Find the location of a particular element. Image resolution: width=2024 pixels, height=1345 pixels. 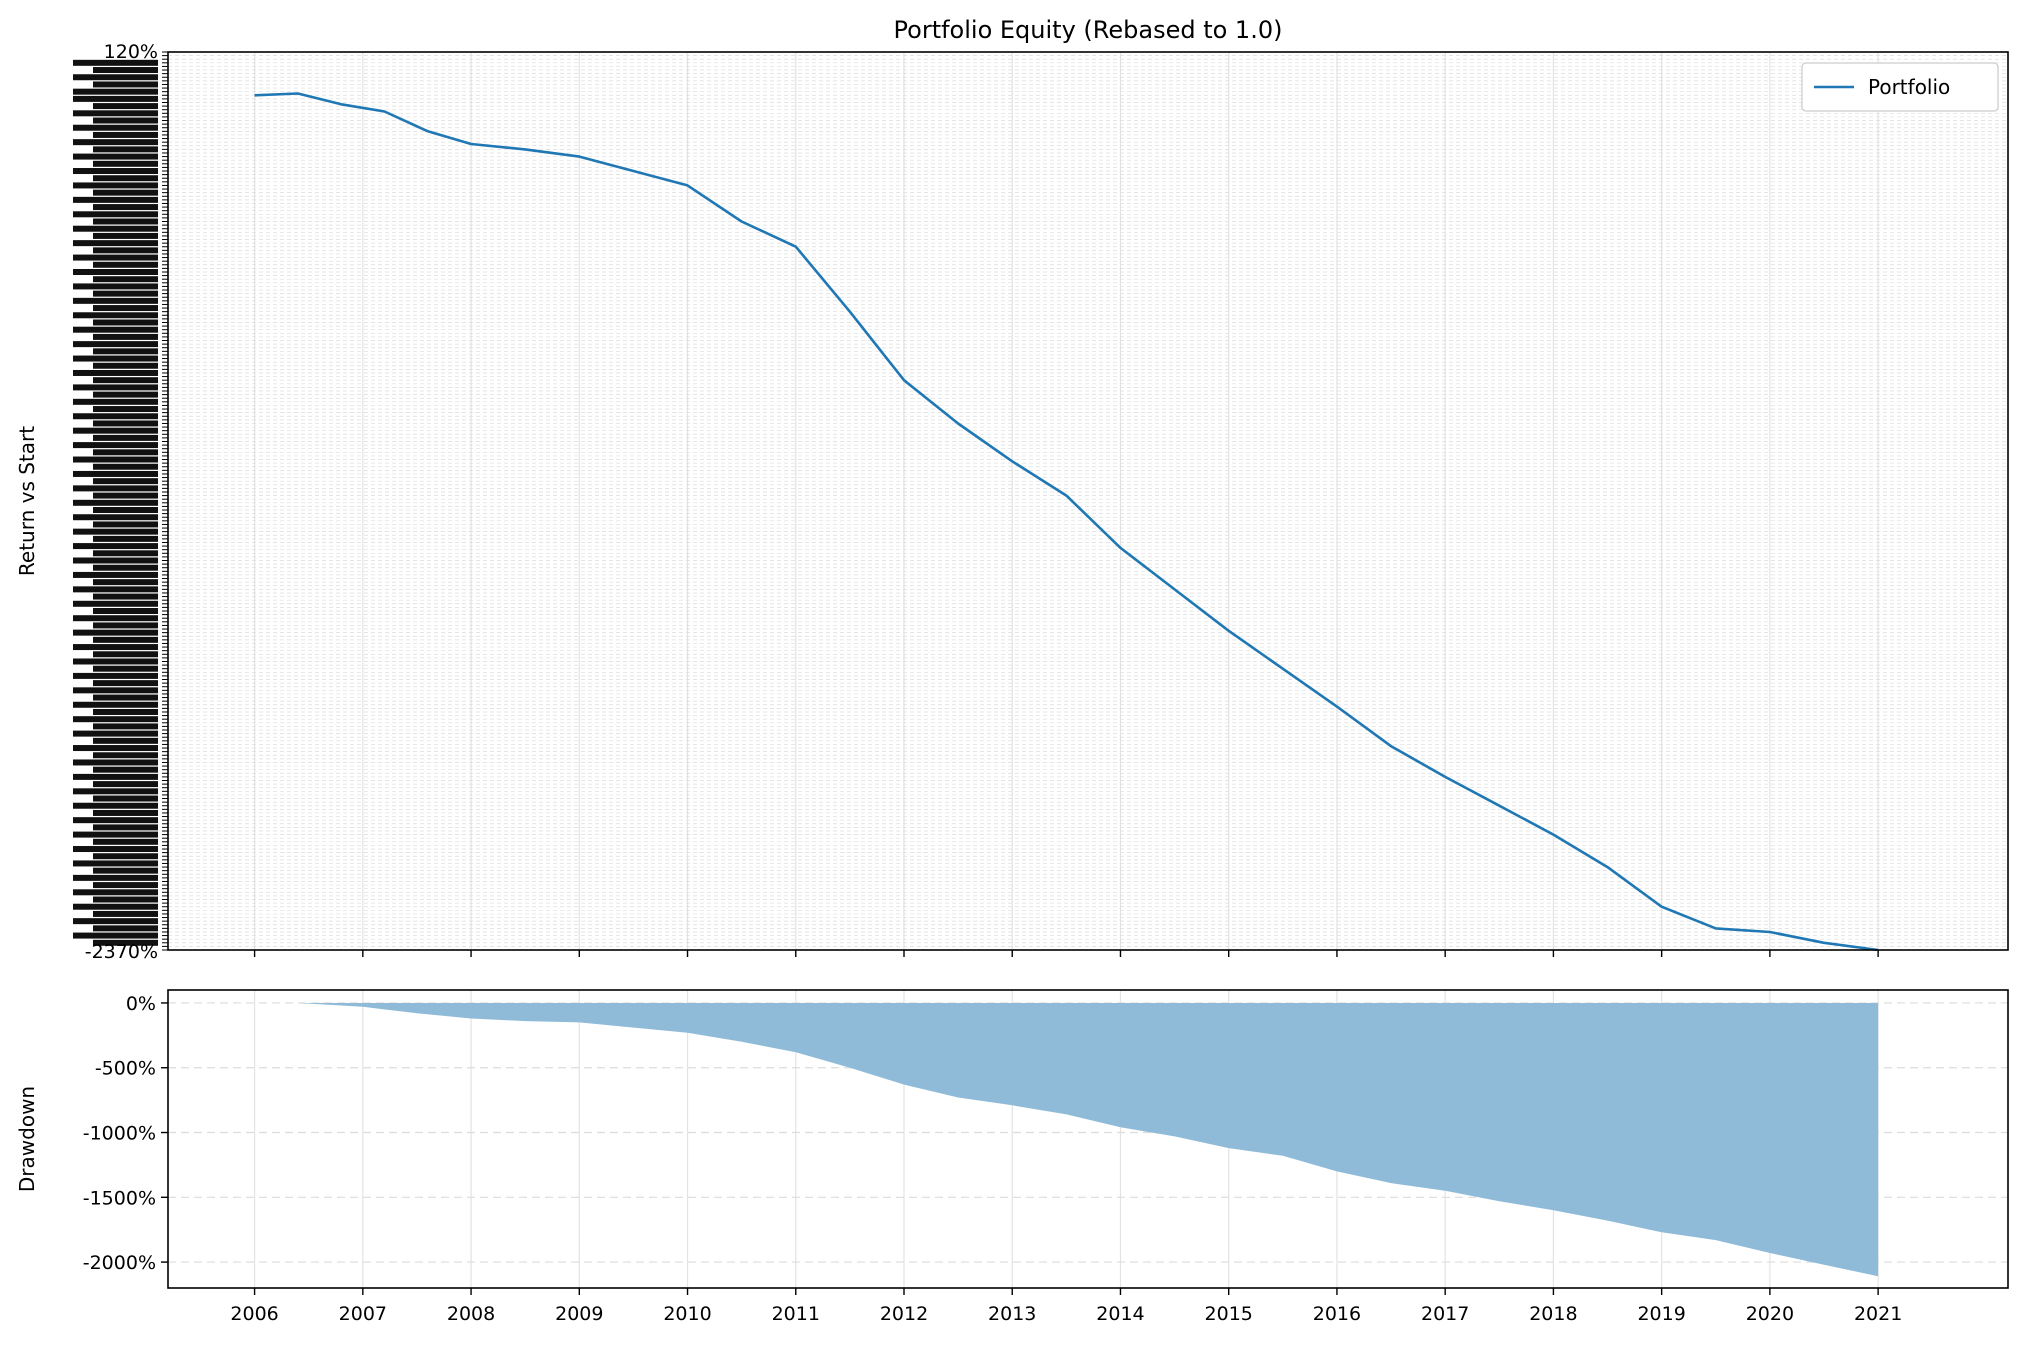

x-tick-label-2014: 2014 is located at coordinates (1120, 1314).